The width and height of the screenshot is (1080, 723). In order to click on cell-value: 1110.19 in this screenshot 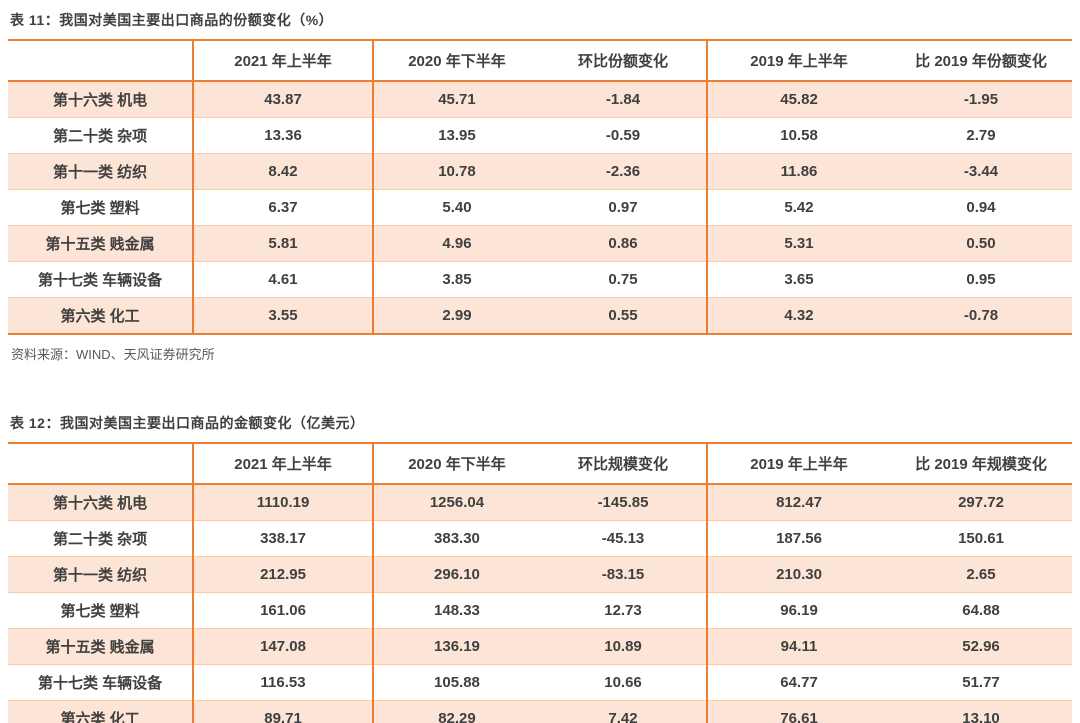, I will do `click(283, 502)`.